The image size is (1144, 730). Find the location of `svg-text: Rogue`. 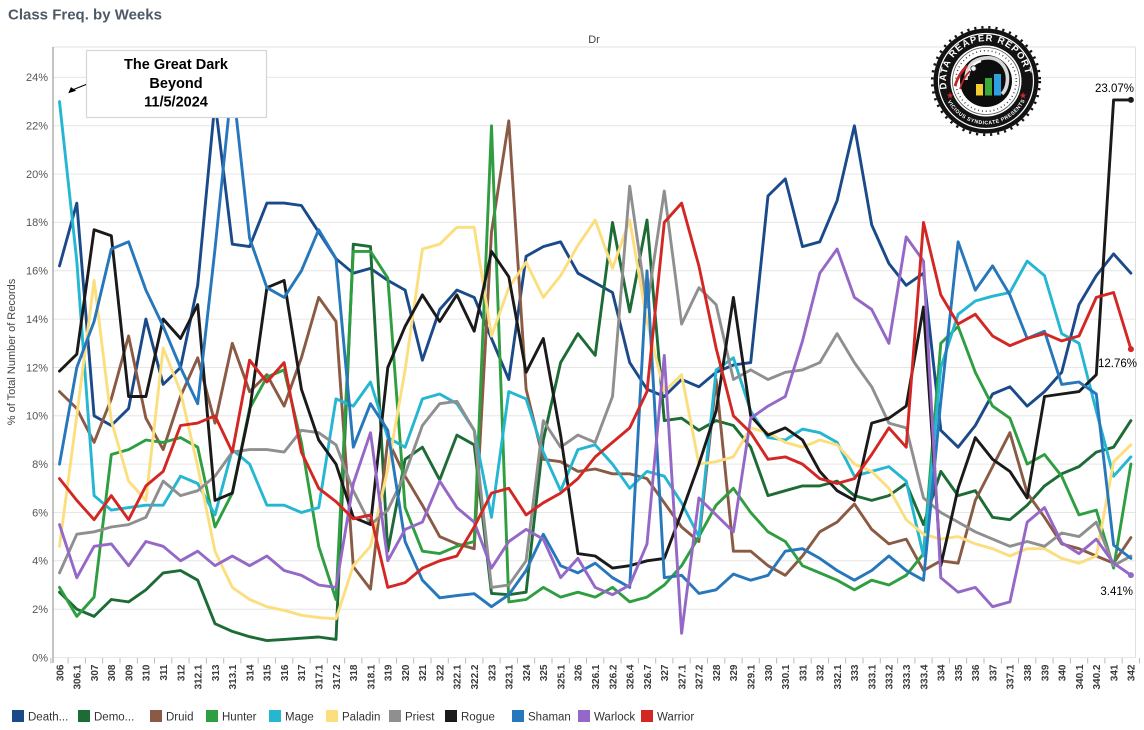

svg-text: Rogue is located at coordinates (478, 718).